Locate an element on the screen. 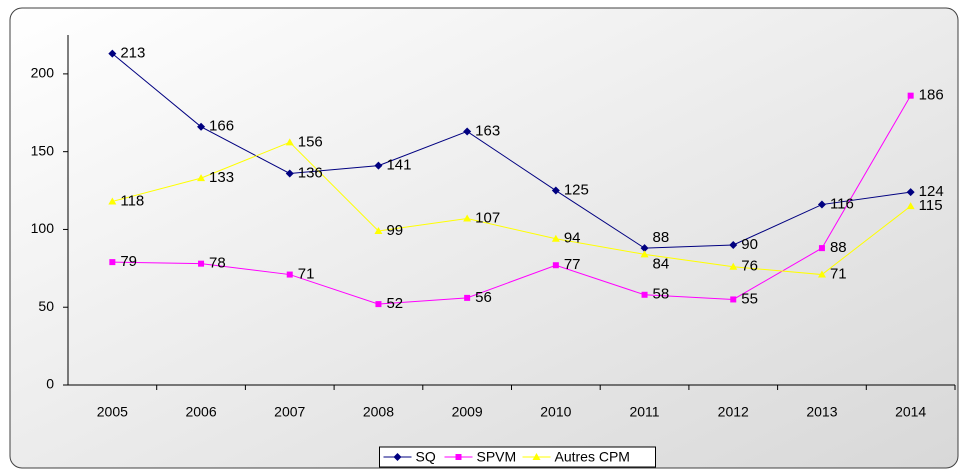 The image size is (963, 474). data-label: 136 is located at coordinates (310, 172).